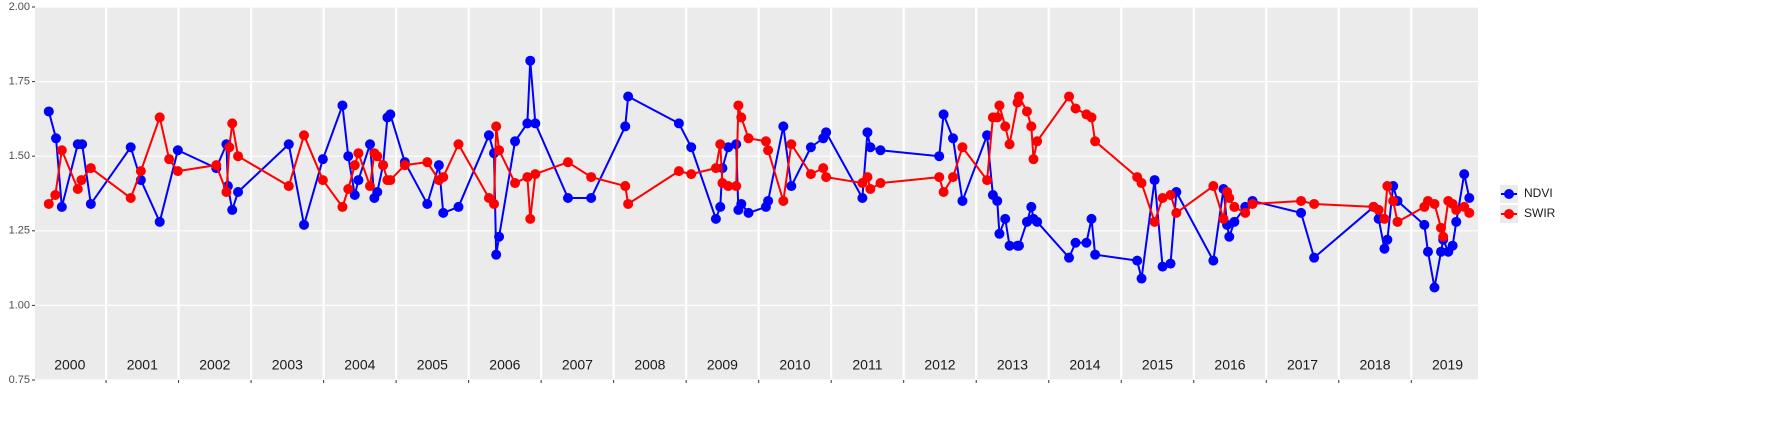  What do you see at coordinates (1540, 213) in the screenshot?
I see `legend-label: SWIR` at bounding box center [1540, 213].